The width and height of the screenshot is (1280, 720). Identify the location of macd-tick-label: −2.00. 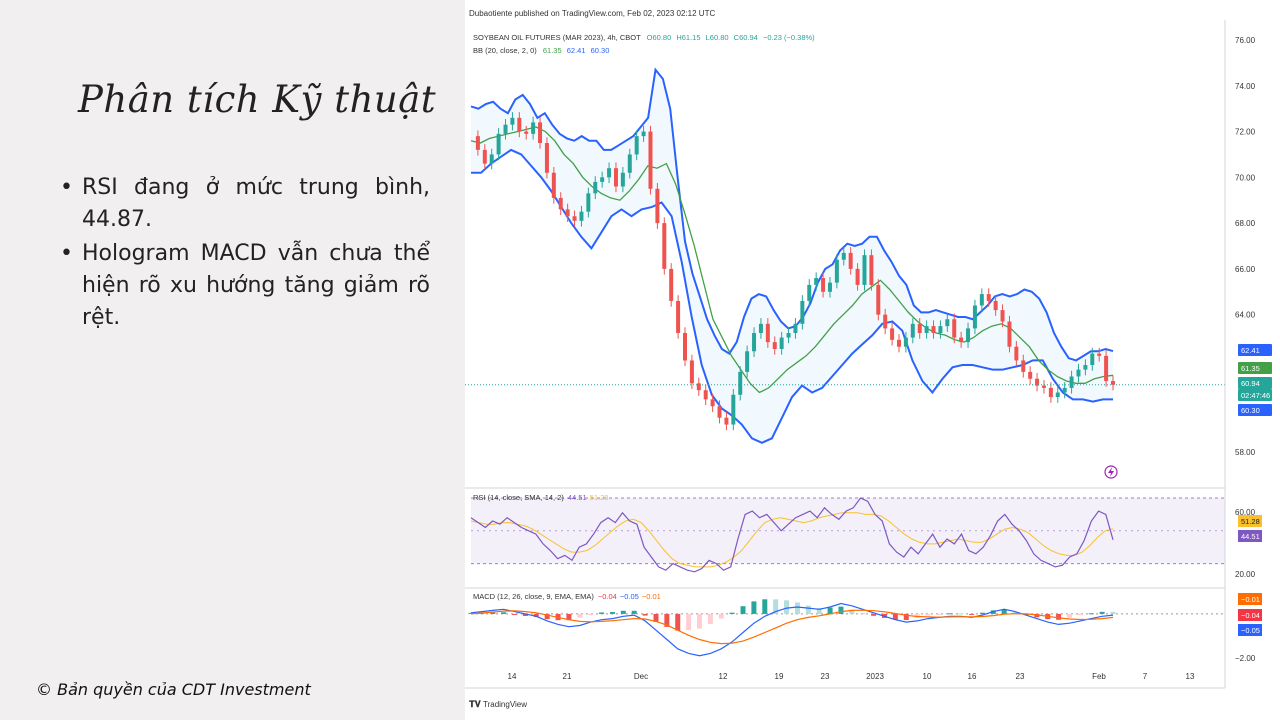
(1245, 658).